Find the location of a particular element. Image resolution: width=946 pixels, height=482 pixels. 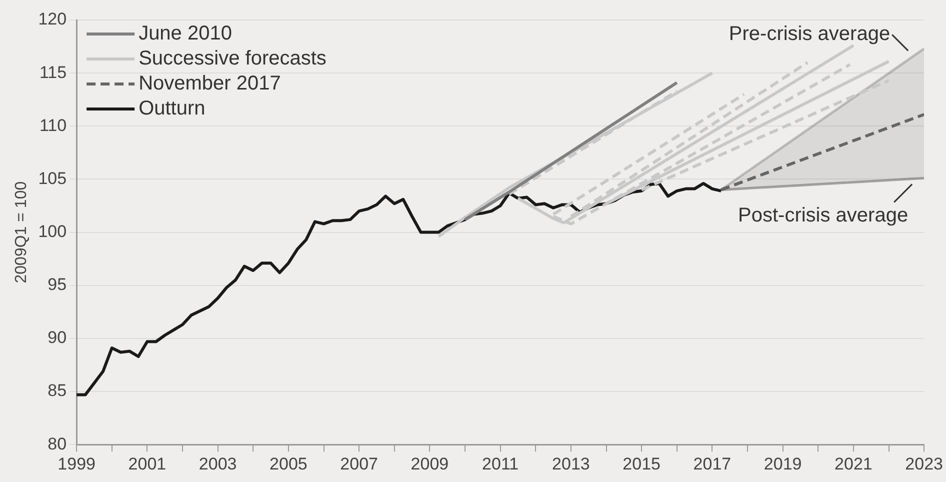

y-tick-label: 95 is located at coordinates (57, 284).